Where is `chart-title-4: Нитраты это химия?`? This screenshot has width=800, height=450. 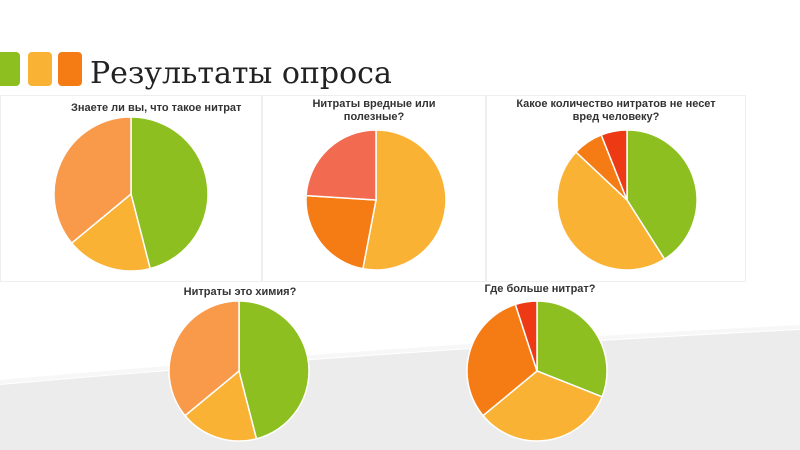 chart-title-4: Нитраты это химия? is located at coordinates (240, 292).